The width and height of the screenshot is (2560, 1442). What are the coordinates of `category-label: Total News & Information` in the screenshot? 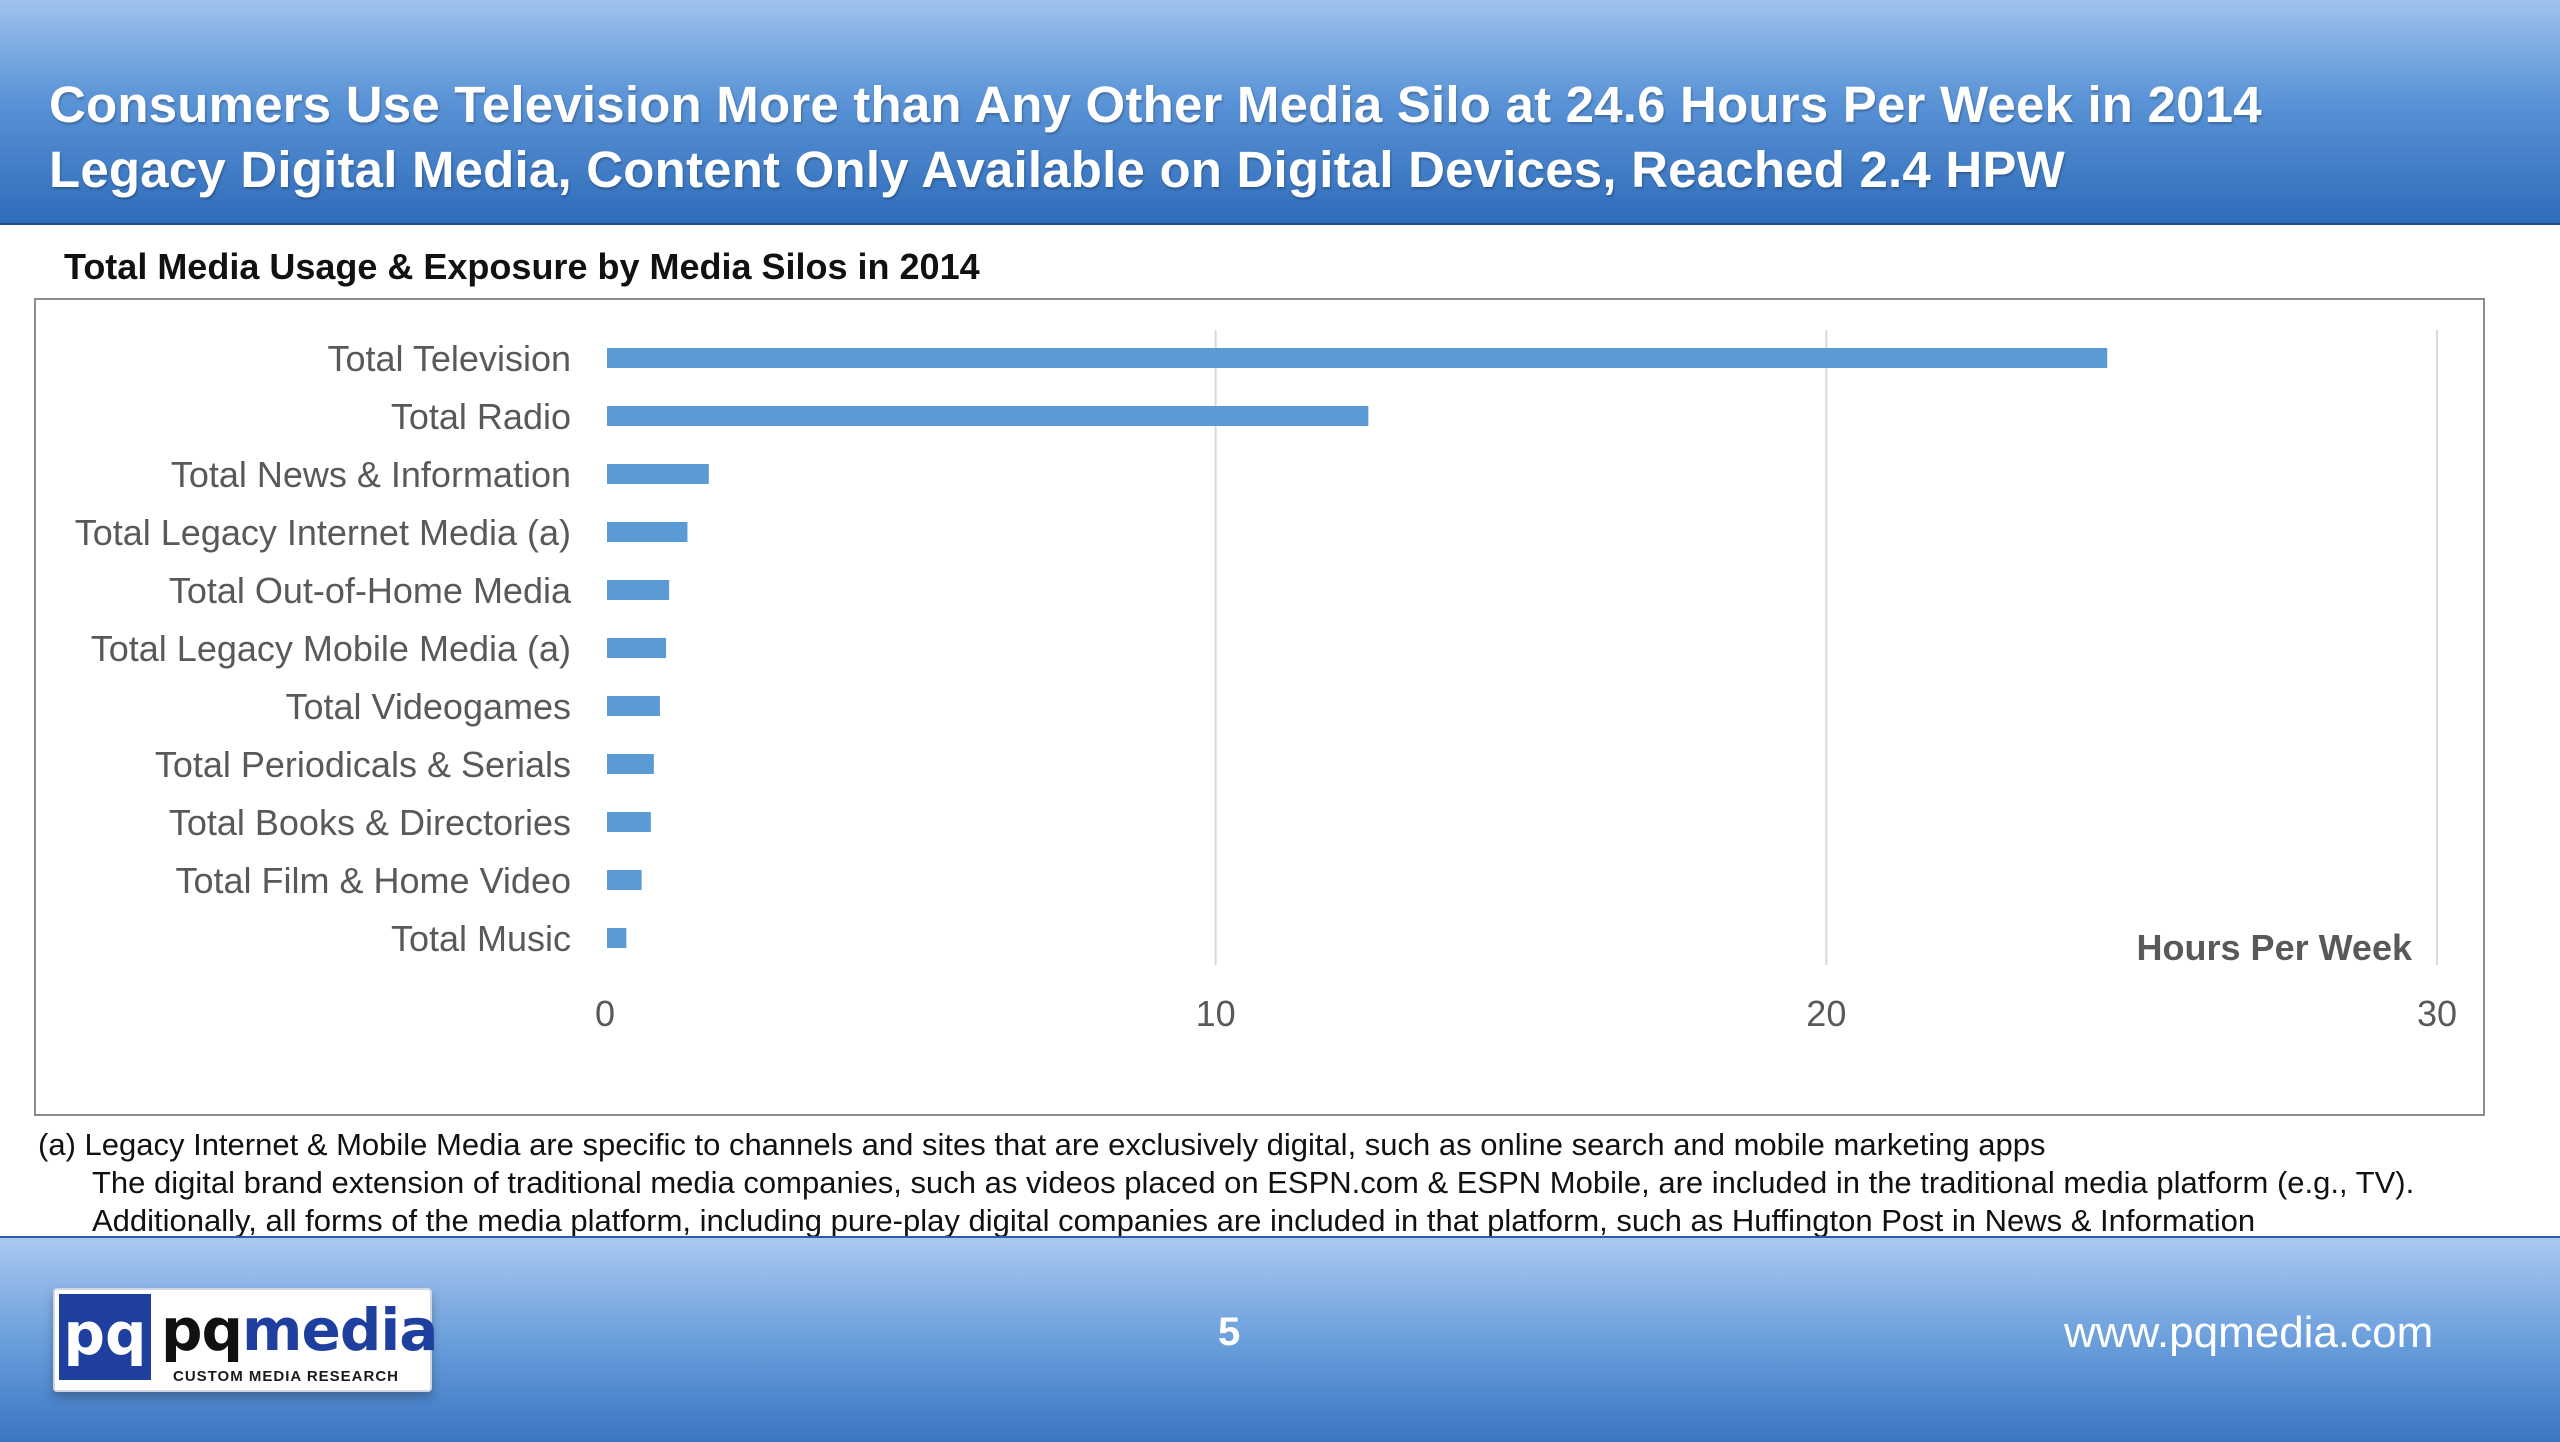 It's located at (371, 474).